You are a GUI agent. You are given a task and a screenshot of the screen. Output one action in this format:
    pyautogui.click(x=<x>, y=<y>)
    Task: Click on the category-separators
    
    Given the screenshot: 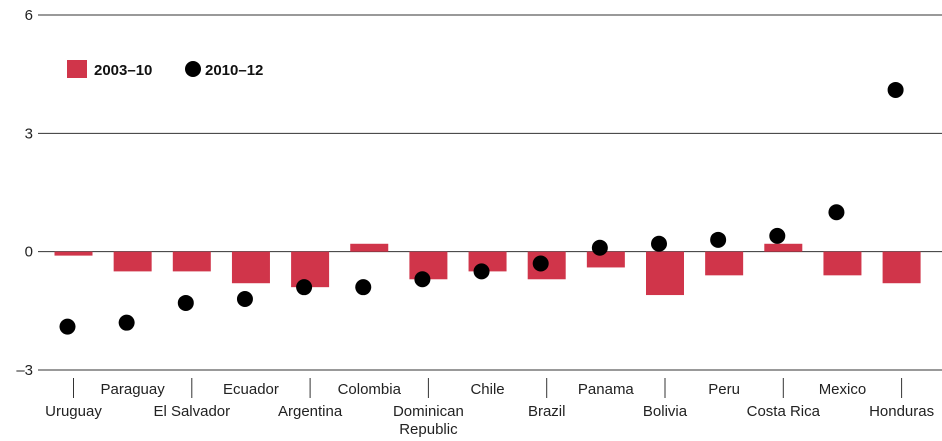 What is the action you would take?
    pyautogui.click(x=488, y=388)
    